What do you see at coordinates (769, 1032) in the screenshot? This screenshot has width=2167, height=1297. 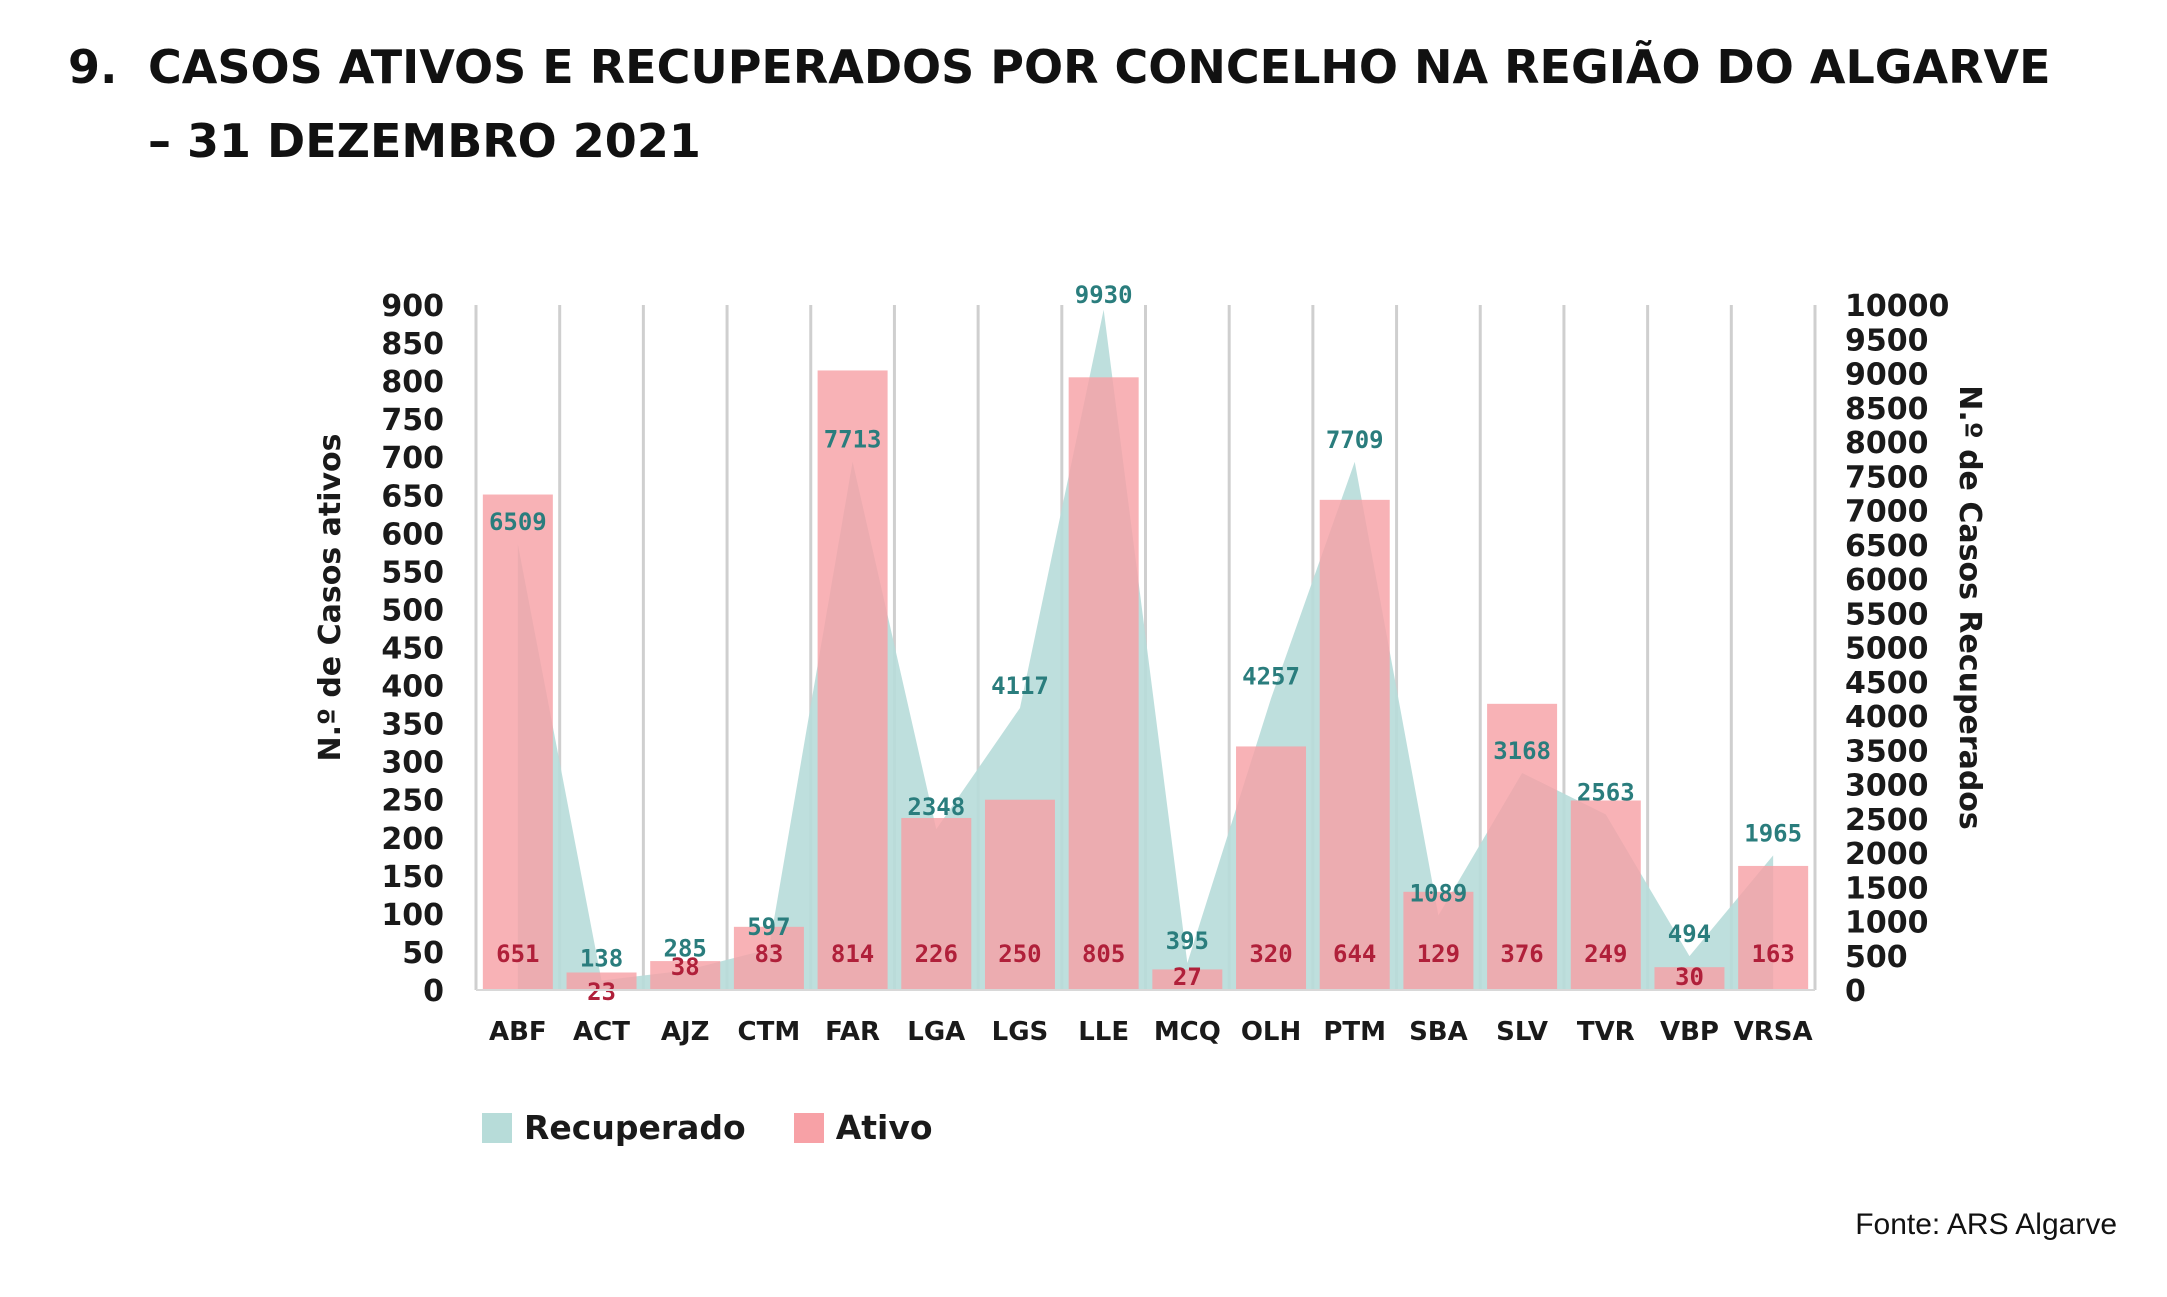 I see `x-tick-label: CTM` at bounding box center [769, 1032].